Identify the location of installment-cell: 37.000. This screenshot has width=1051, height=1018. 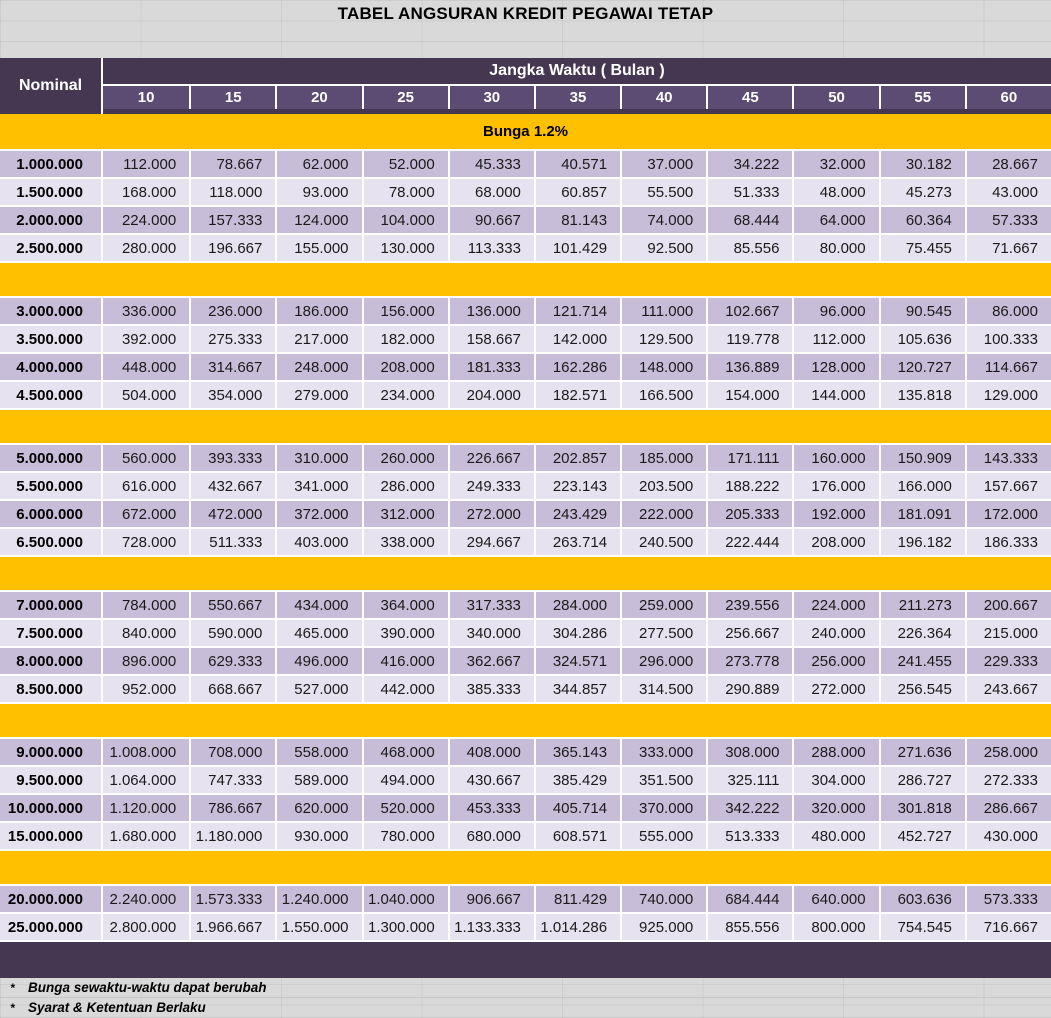
(663, 164).